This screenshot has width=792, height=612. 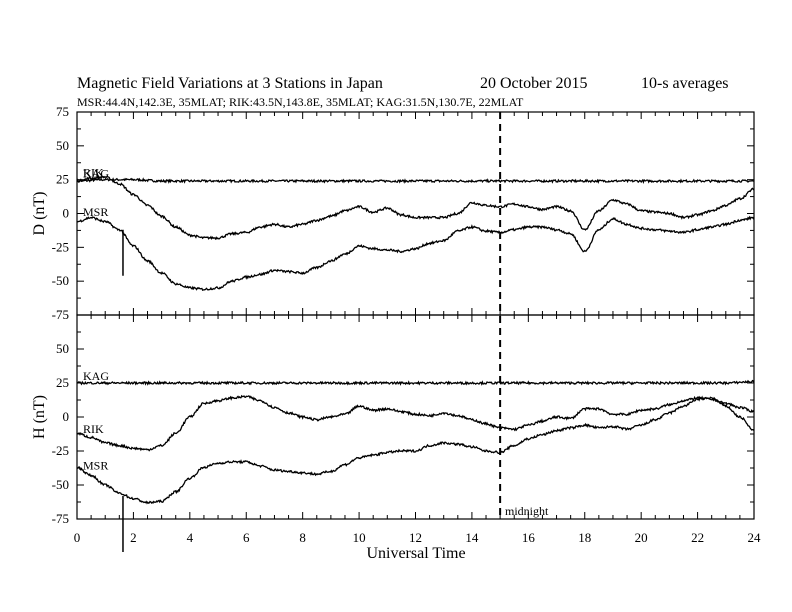 What do you see at coordinates (60, 280) in the screenshot?
I see `panel-D-ytick-label: -50` at bounding box center [60, 280].